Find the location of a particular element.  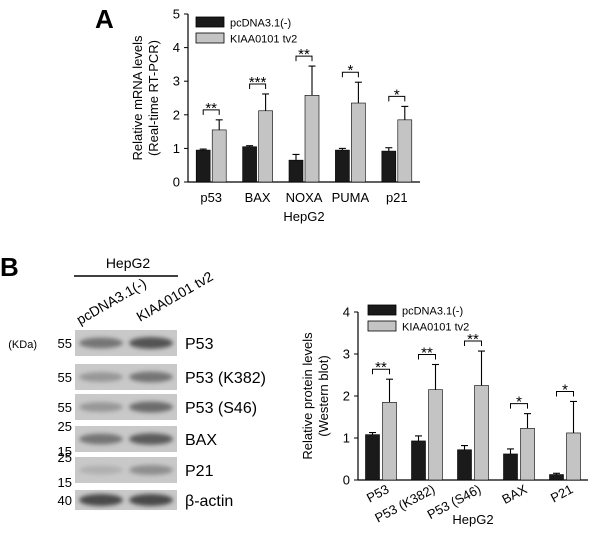

blot-protein-label: P53 (S46) is located at coordinates (221, 408).